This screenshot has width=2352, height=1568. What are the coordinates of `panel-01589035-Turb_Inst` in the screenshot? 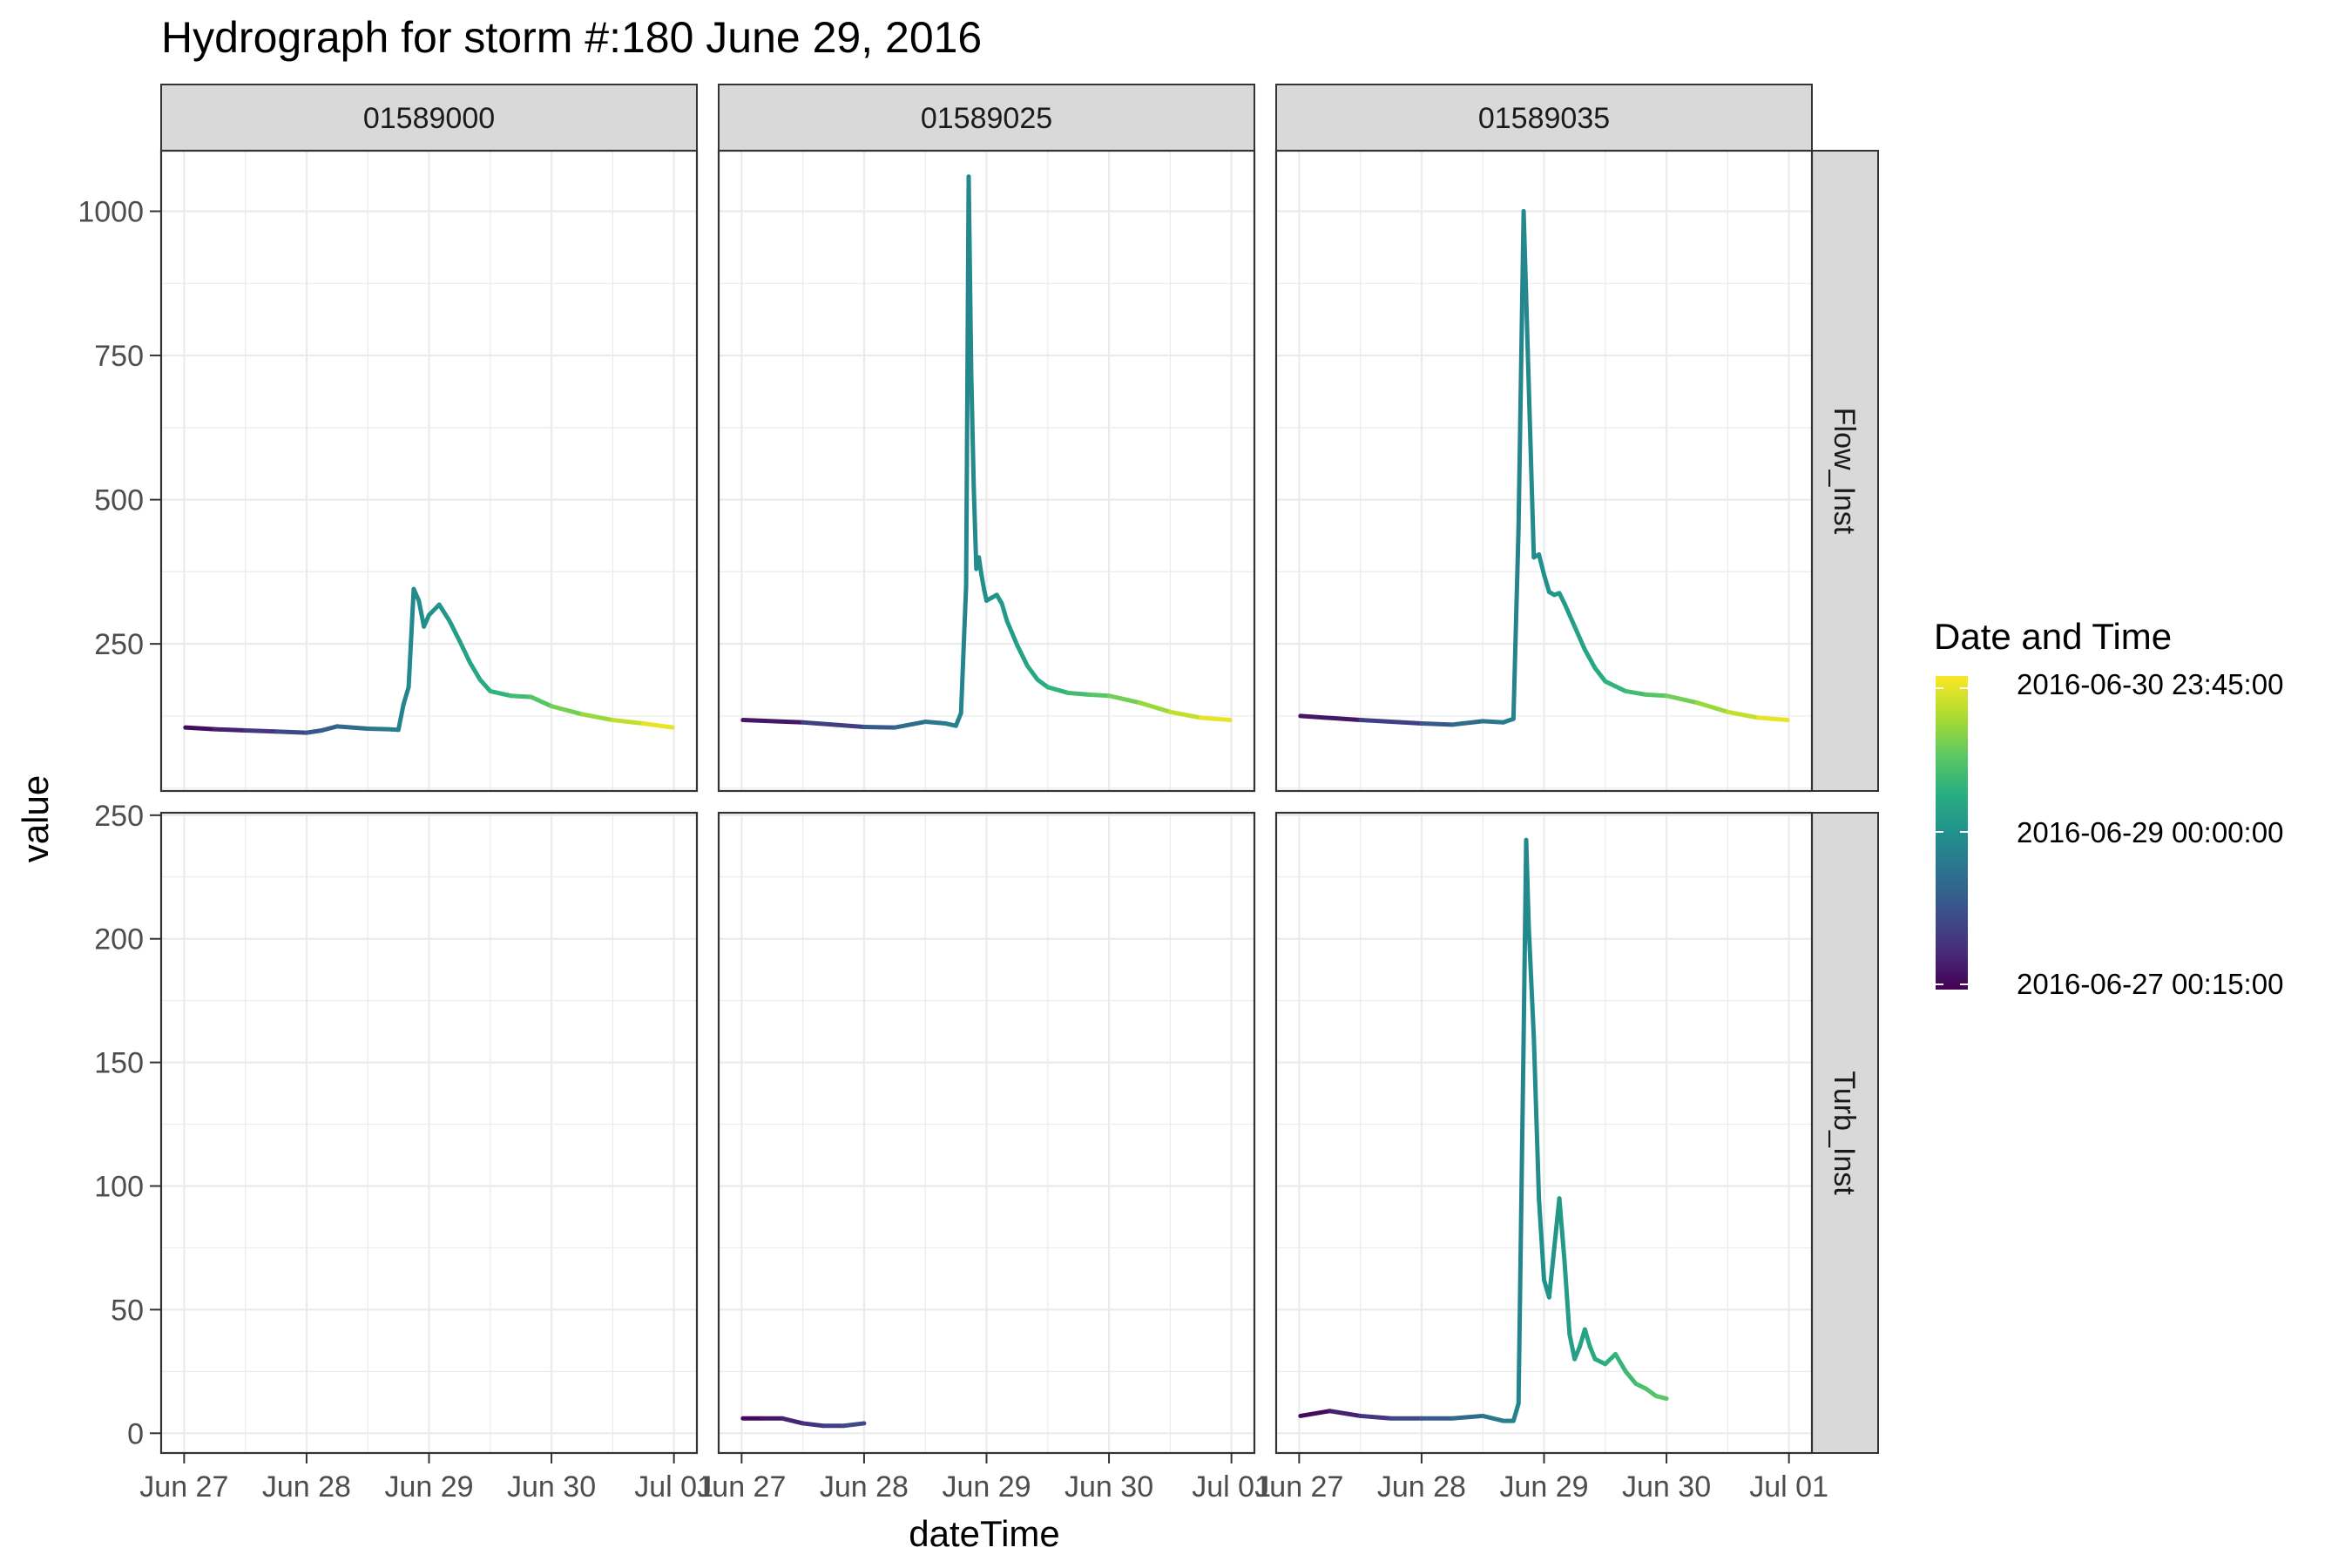 It's located at (1544, 1133).